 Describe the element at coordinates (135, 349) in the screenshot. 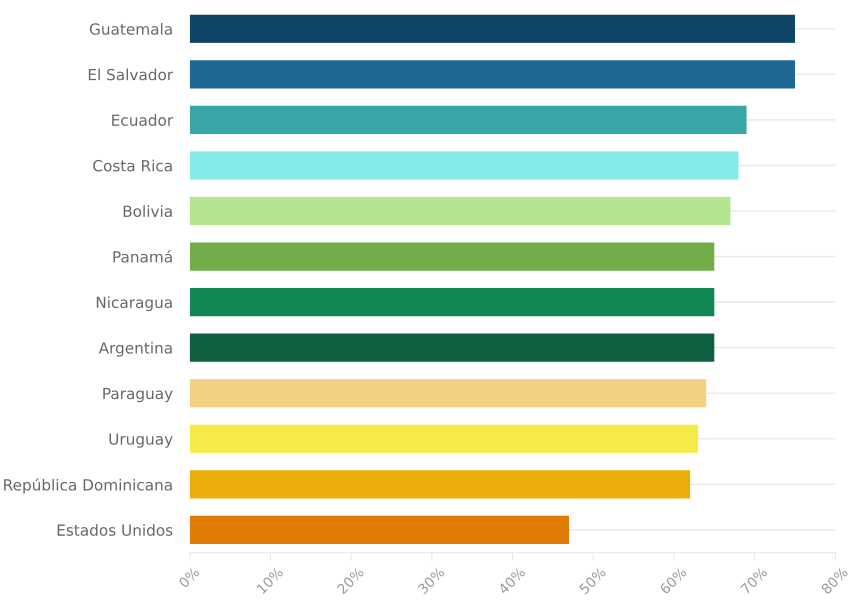

I see `y-tick-label: Argentina` at that location.